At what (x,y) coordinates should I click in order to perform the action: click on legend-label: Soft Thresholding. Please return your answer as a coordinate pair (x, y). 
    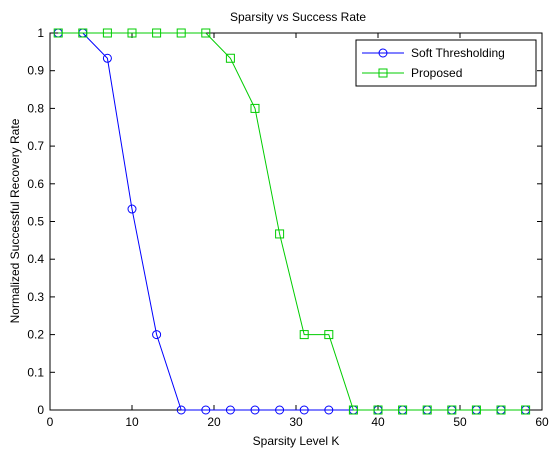
    Looking at the image, I should click on (458, 53).